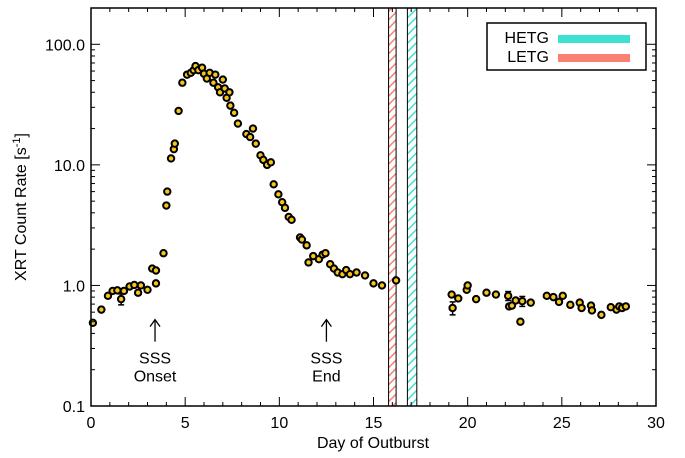 The image size is (685, 458). Describe the element at coordinates (392, 207) in the screenshot. I see `observation-window-letg` at that location.